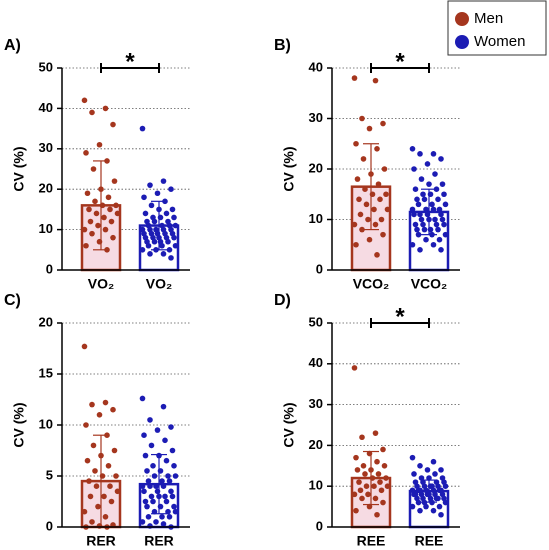 The width and height of the screenshot is (549, 550). What do you see at coordinates (316, 403) in the screenshot?
I see `y-tick-label: 30` at bounding box center [316, 403].